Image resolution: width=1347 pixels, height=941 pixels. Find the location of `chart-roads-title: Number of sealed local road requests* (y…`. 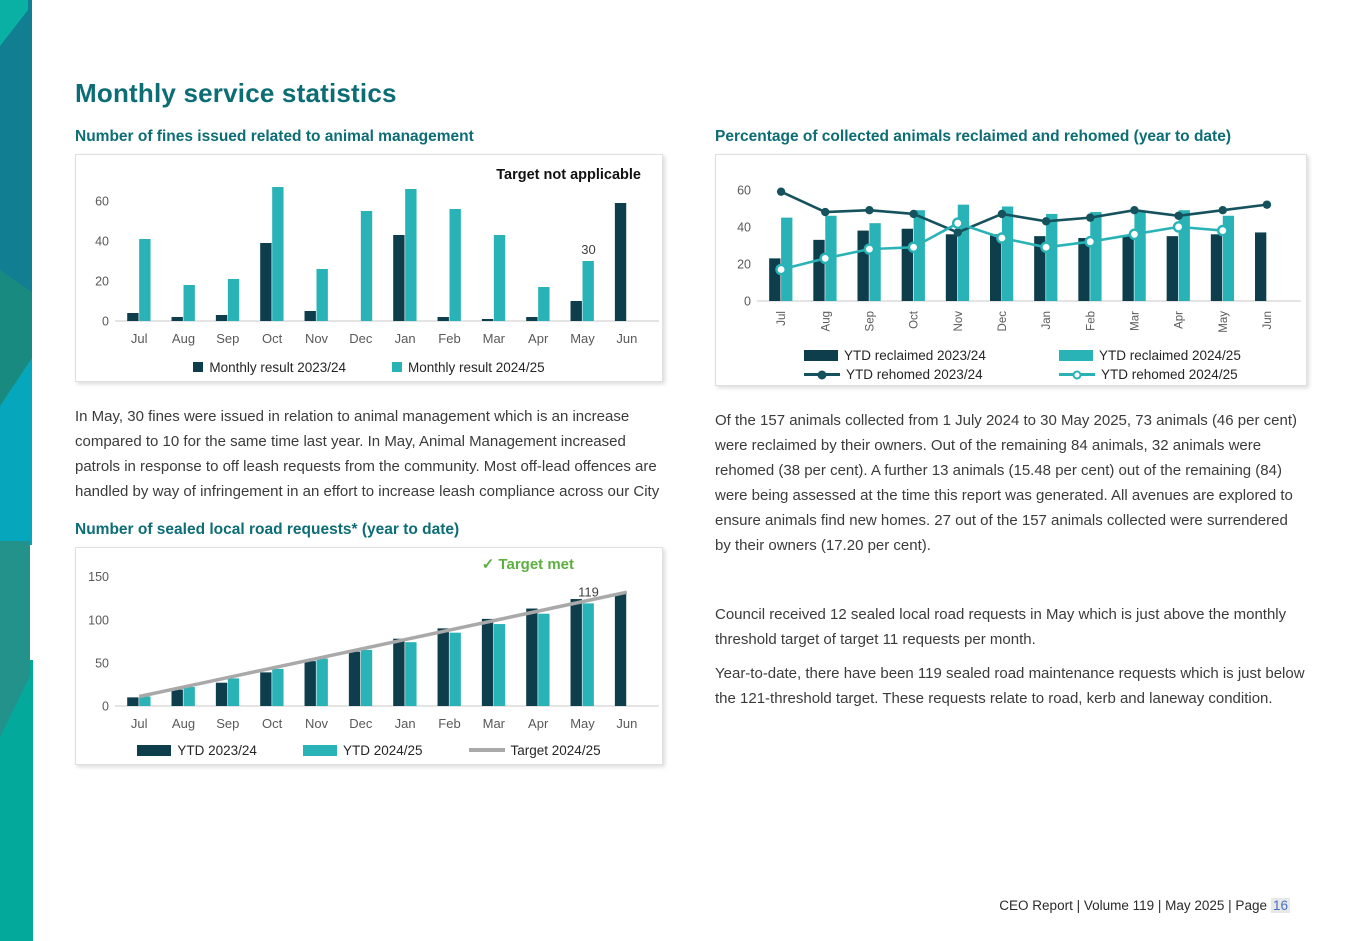

chart-roads-title: Number of sealed local road requests* (y… is located at coordinates (267, 529).